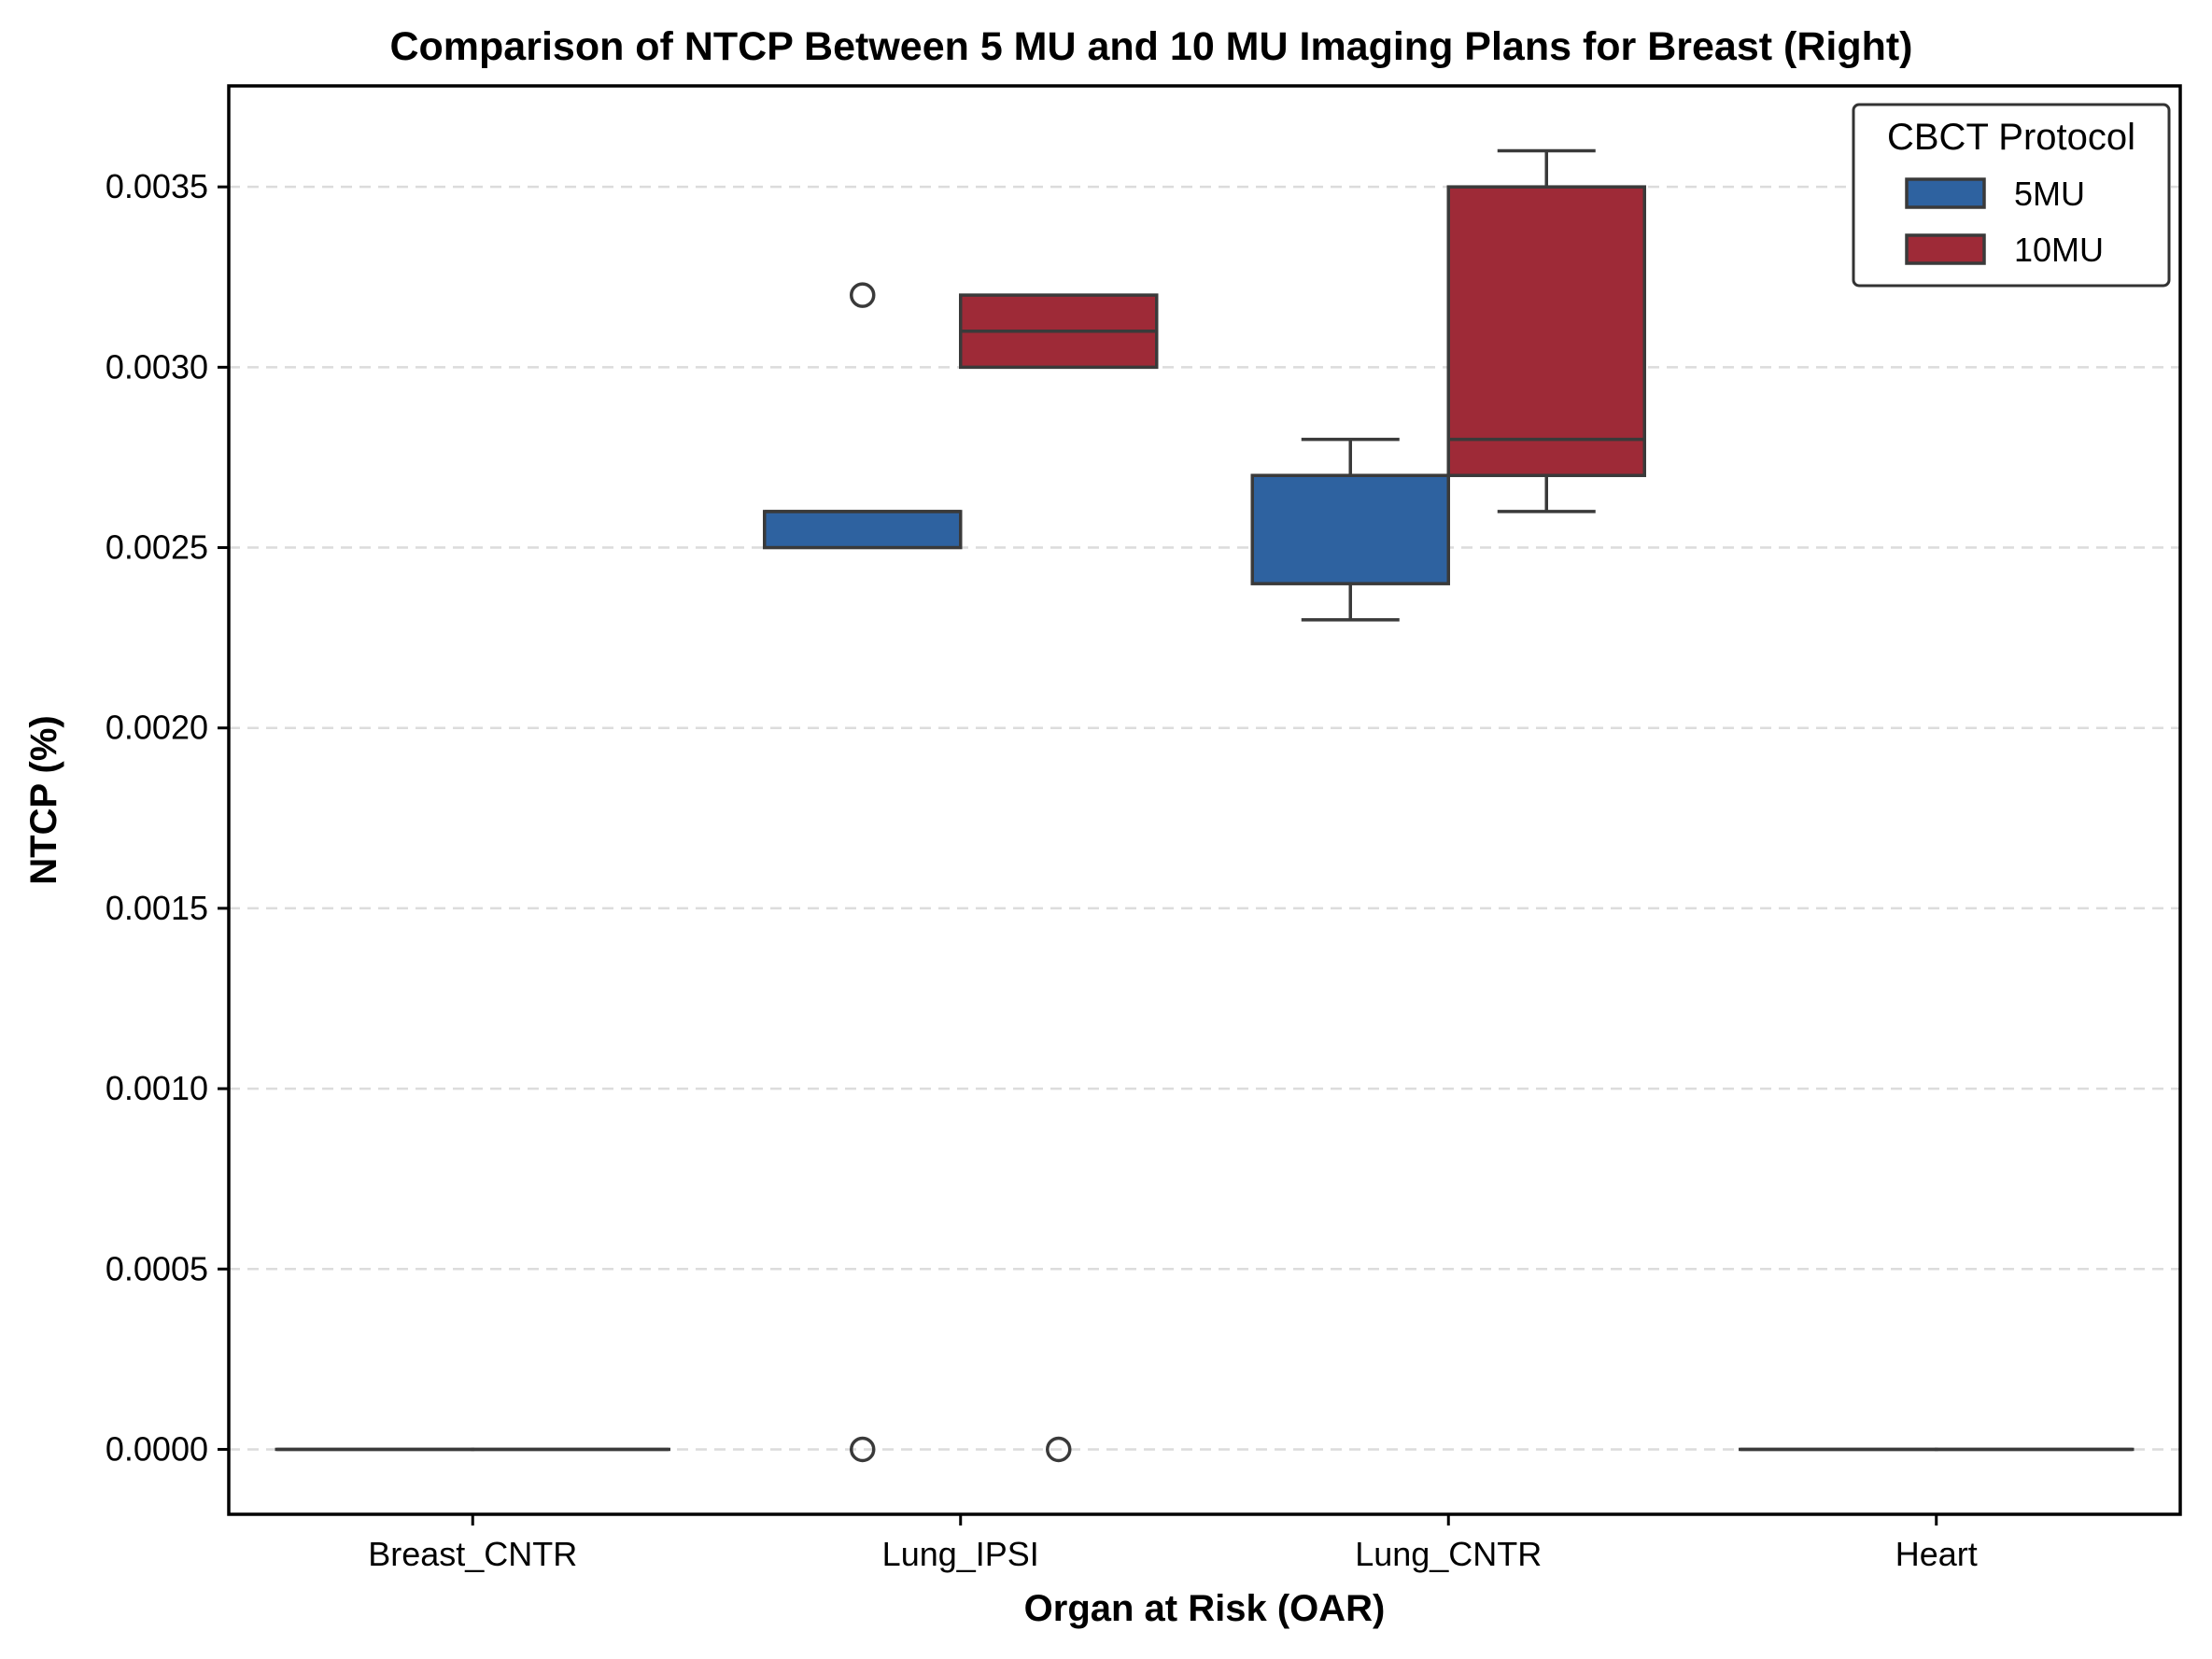 Image resolution: width=2212 pixels, height=1659 pixels. What do you see at coordinates (2011, 137) in the screenshot?
I see `legend-title: CBCT Protocol` at bounding box center [2011, 137].